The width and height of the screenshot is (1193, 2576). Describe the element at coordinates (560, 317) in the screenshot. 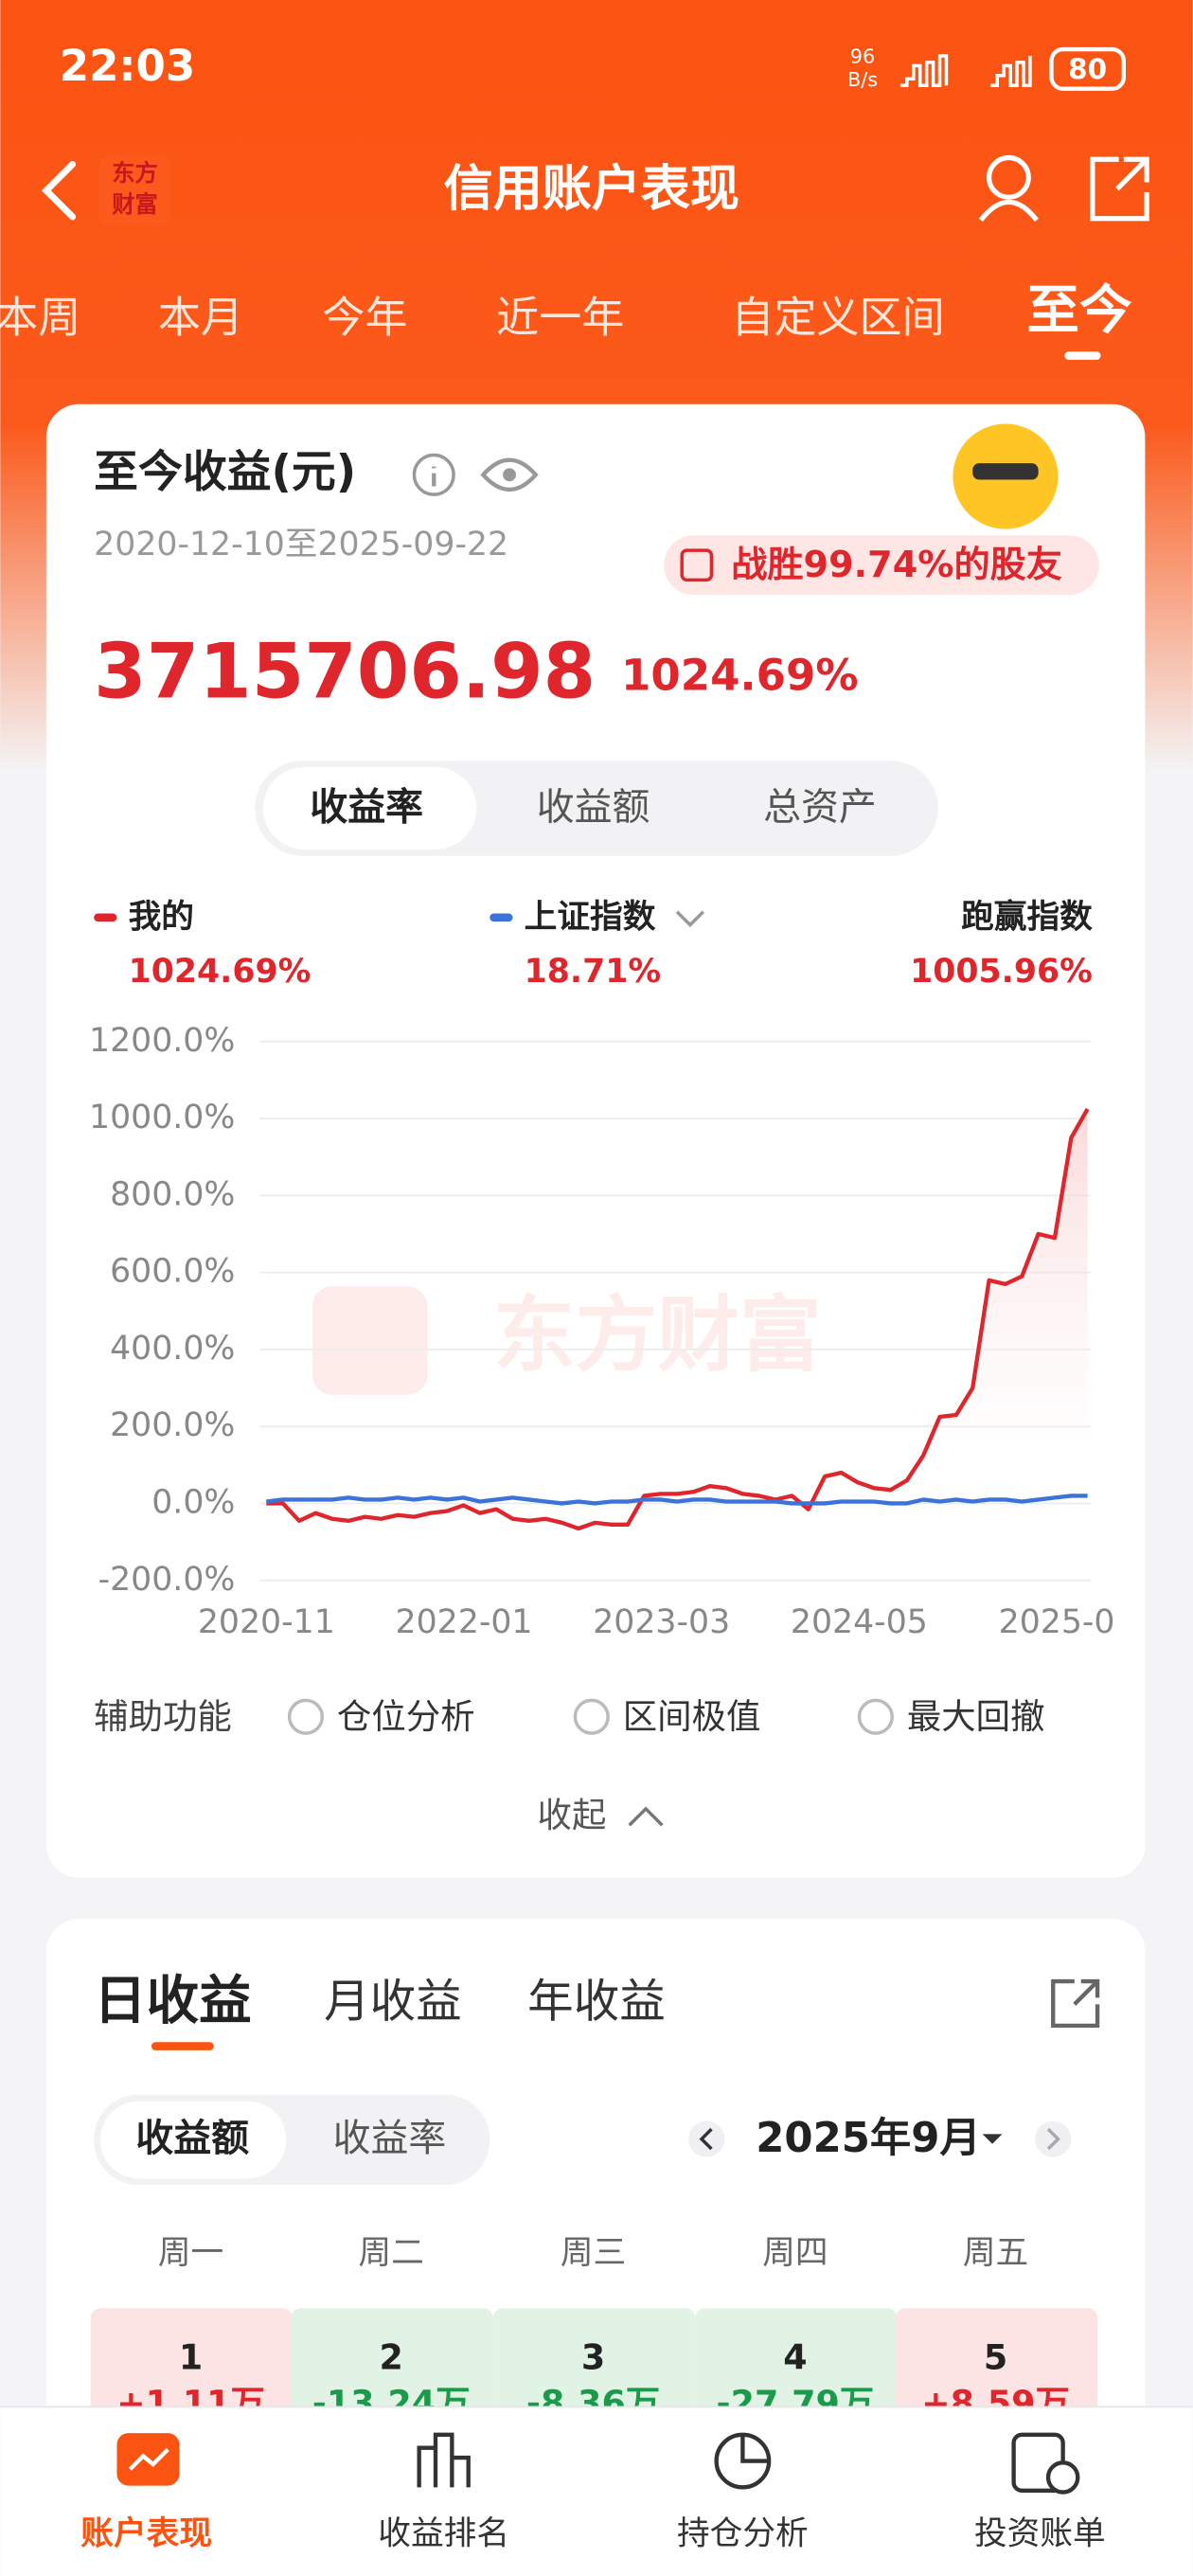

I see `tab: 近一年` at that location.